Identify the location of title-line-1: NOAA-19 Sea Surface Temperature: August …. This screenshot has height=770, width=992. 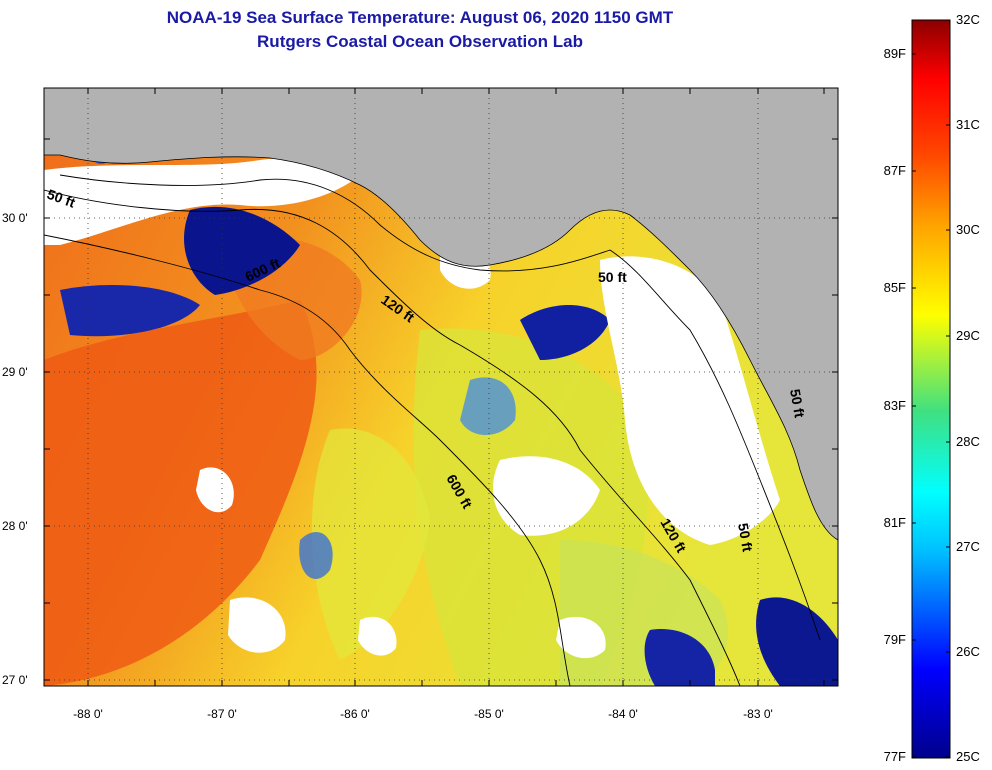
(420, 17).